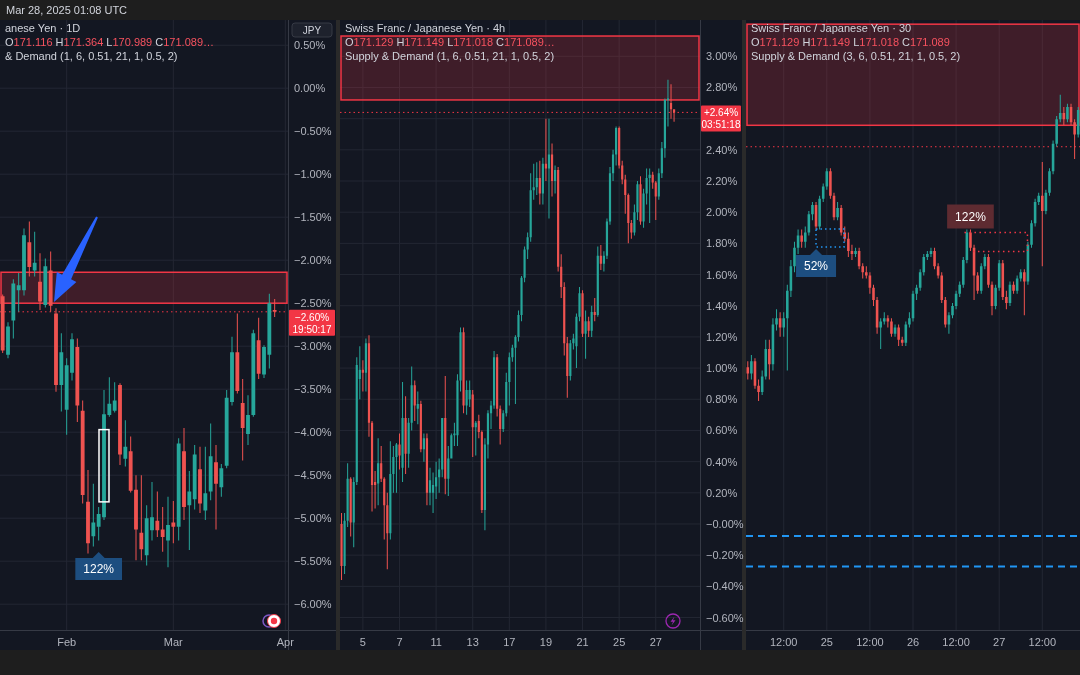 The image size is (1080, 675). What do you see at coordinates (313, 389) in the screenshot?
I see `y-tick-label: −3.50%` at bounding box center [313, 389].